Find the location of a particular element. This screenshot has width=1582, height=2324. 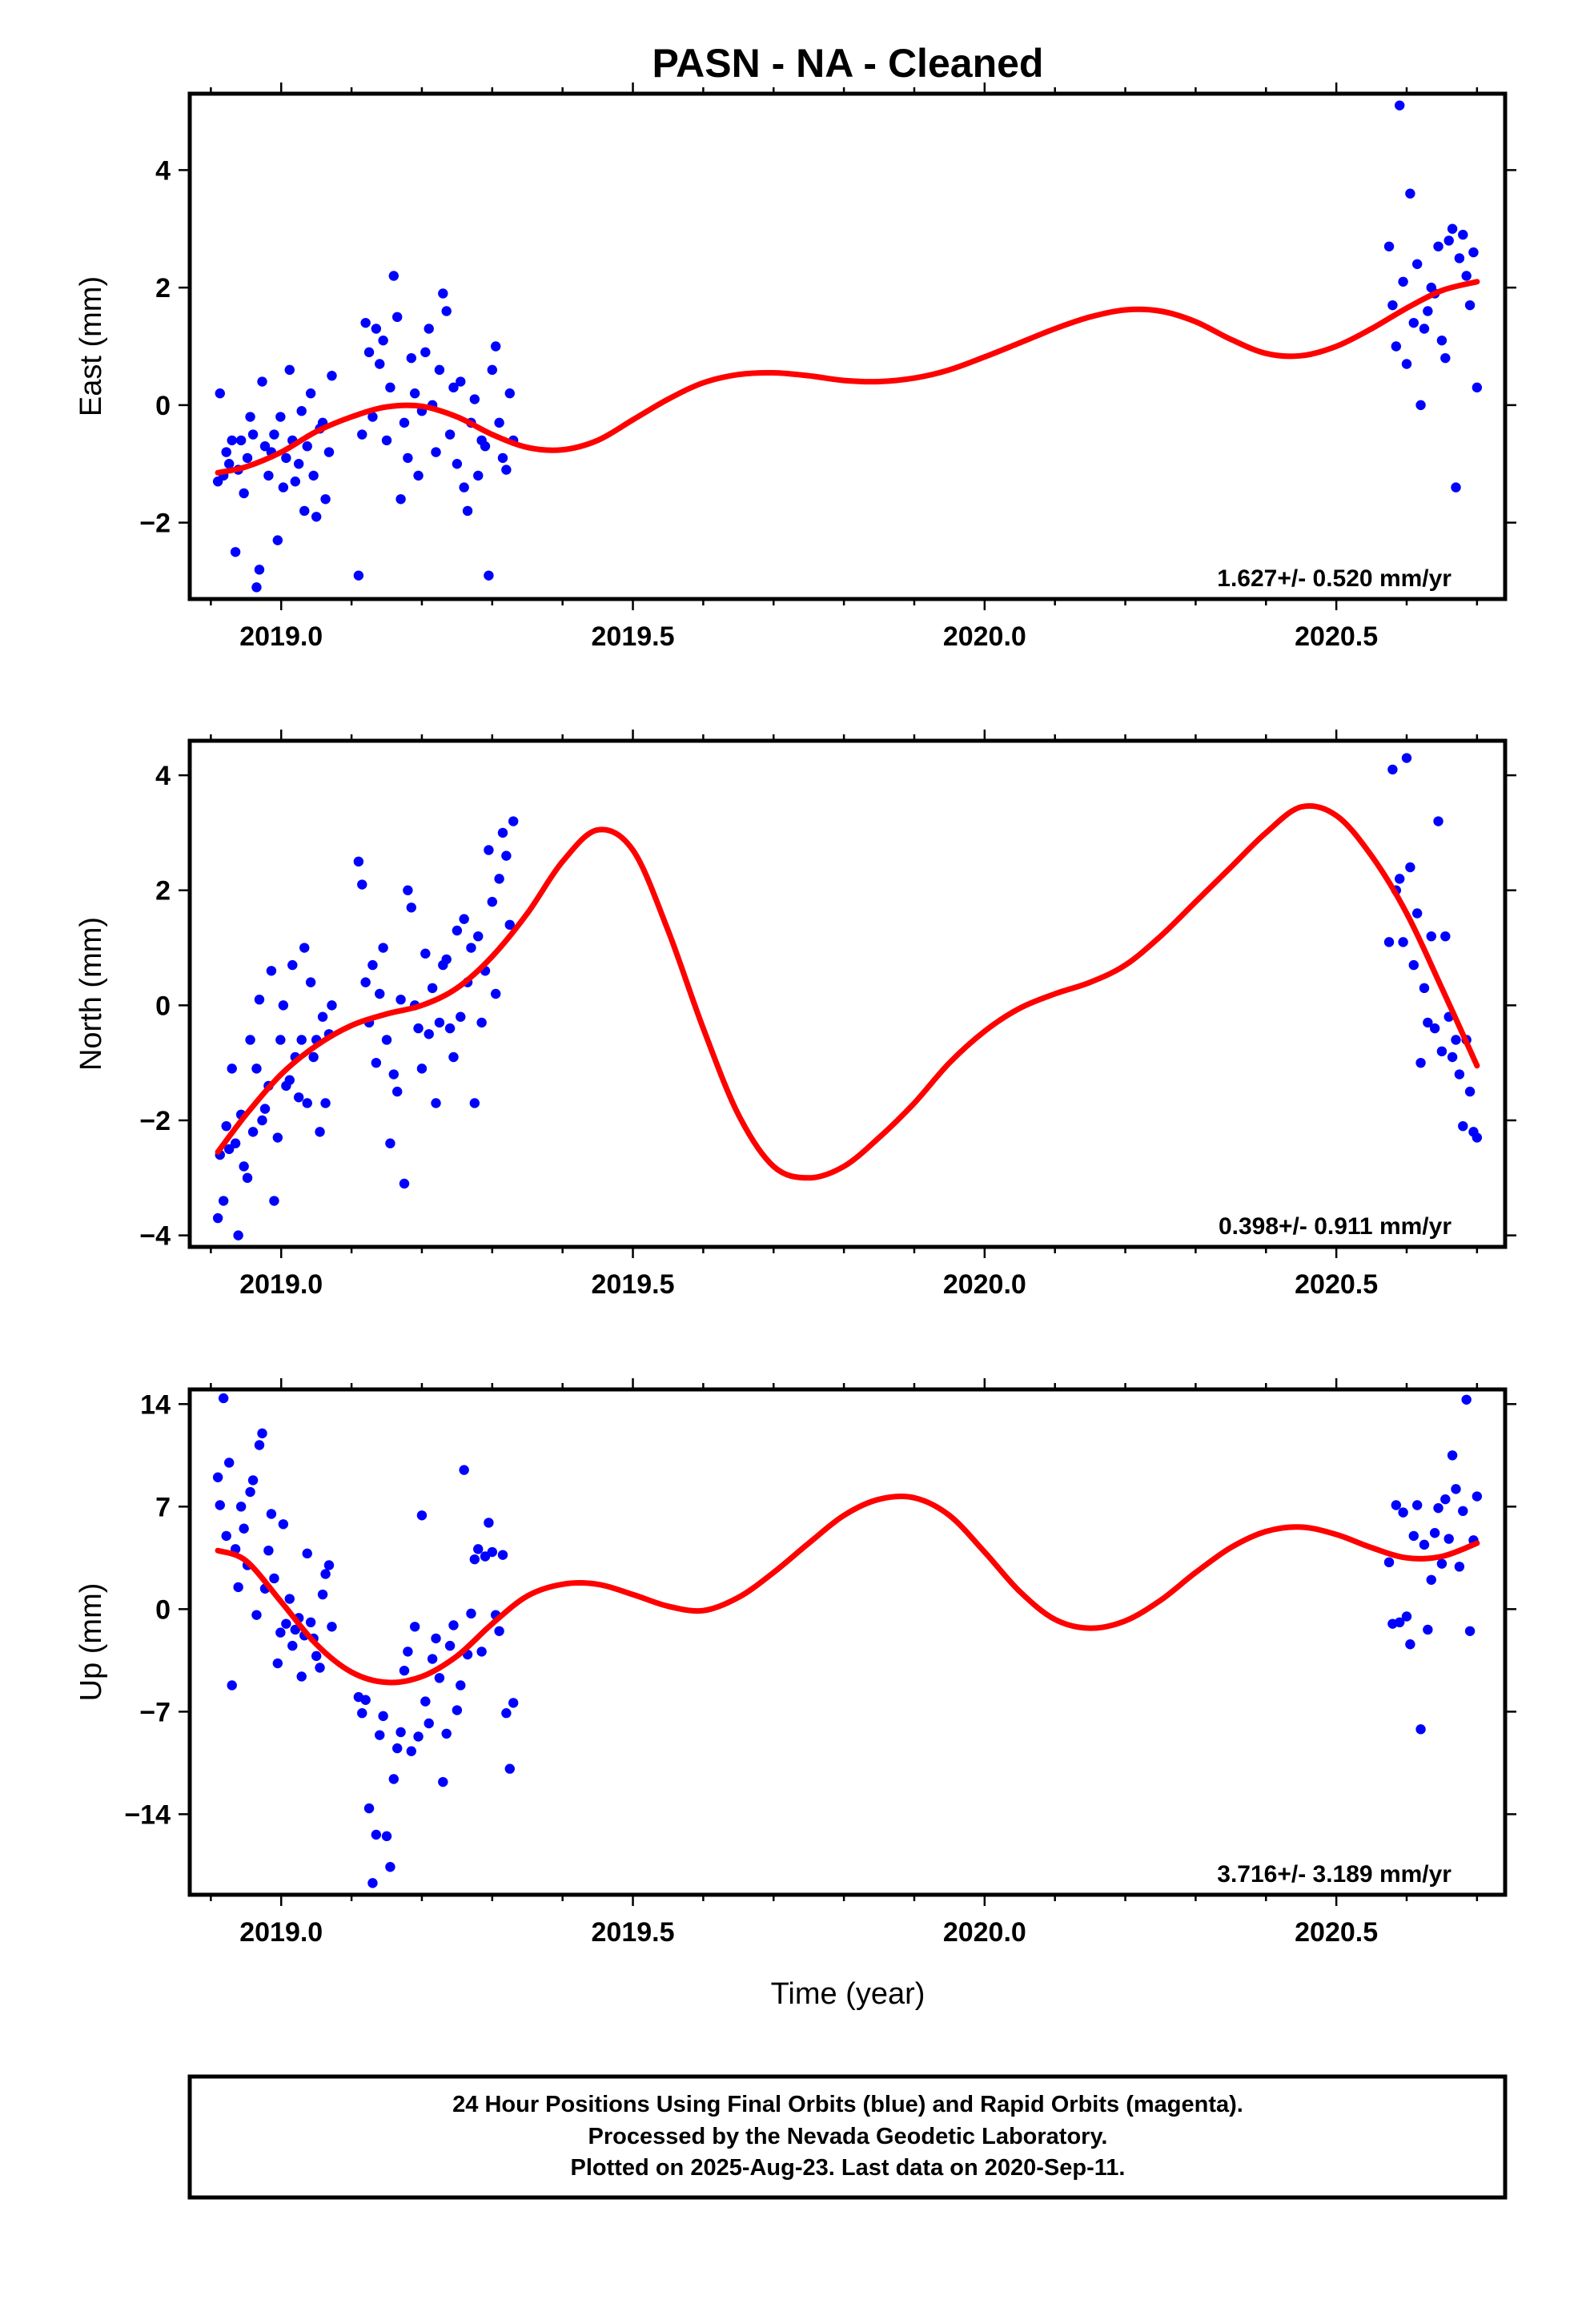

north-model-curve is located at coordinates (847, 991).